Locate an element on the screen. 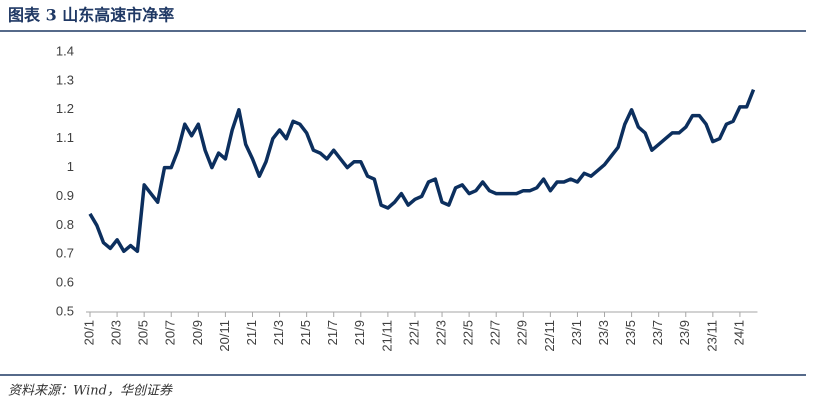  x-tick-label: 20/11 is located at coordinates (224, 336).